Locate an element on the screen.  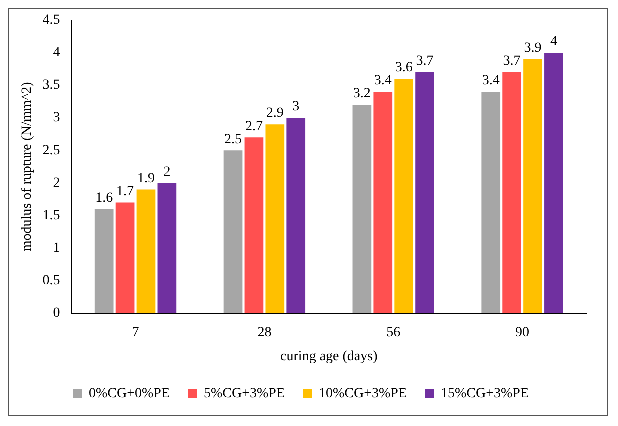
legend-label: 5%CG+3%PE is located at coordinates (245, 394).